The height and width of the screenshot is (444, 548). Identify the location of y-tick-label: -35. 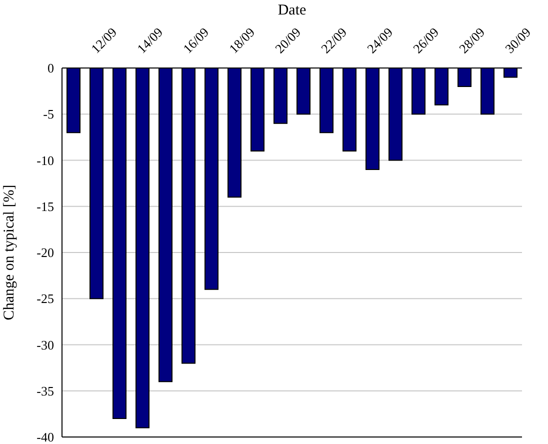
(45, 390).